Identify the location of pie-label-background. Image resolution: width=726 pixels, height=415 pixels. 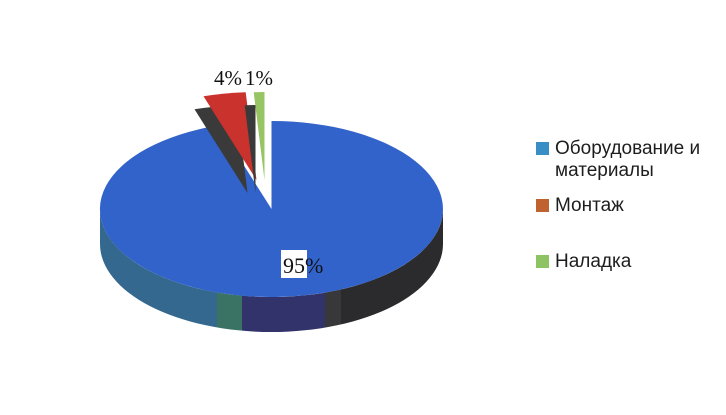
(294, 264).